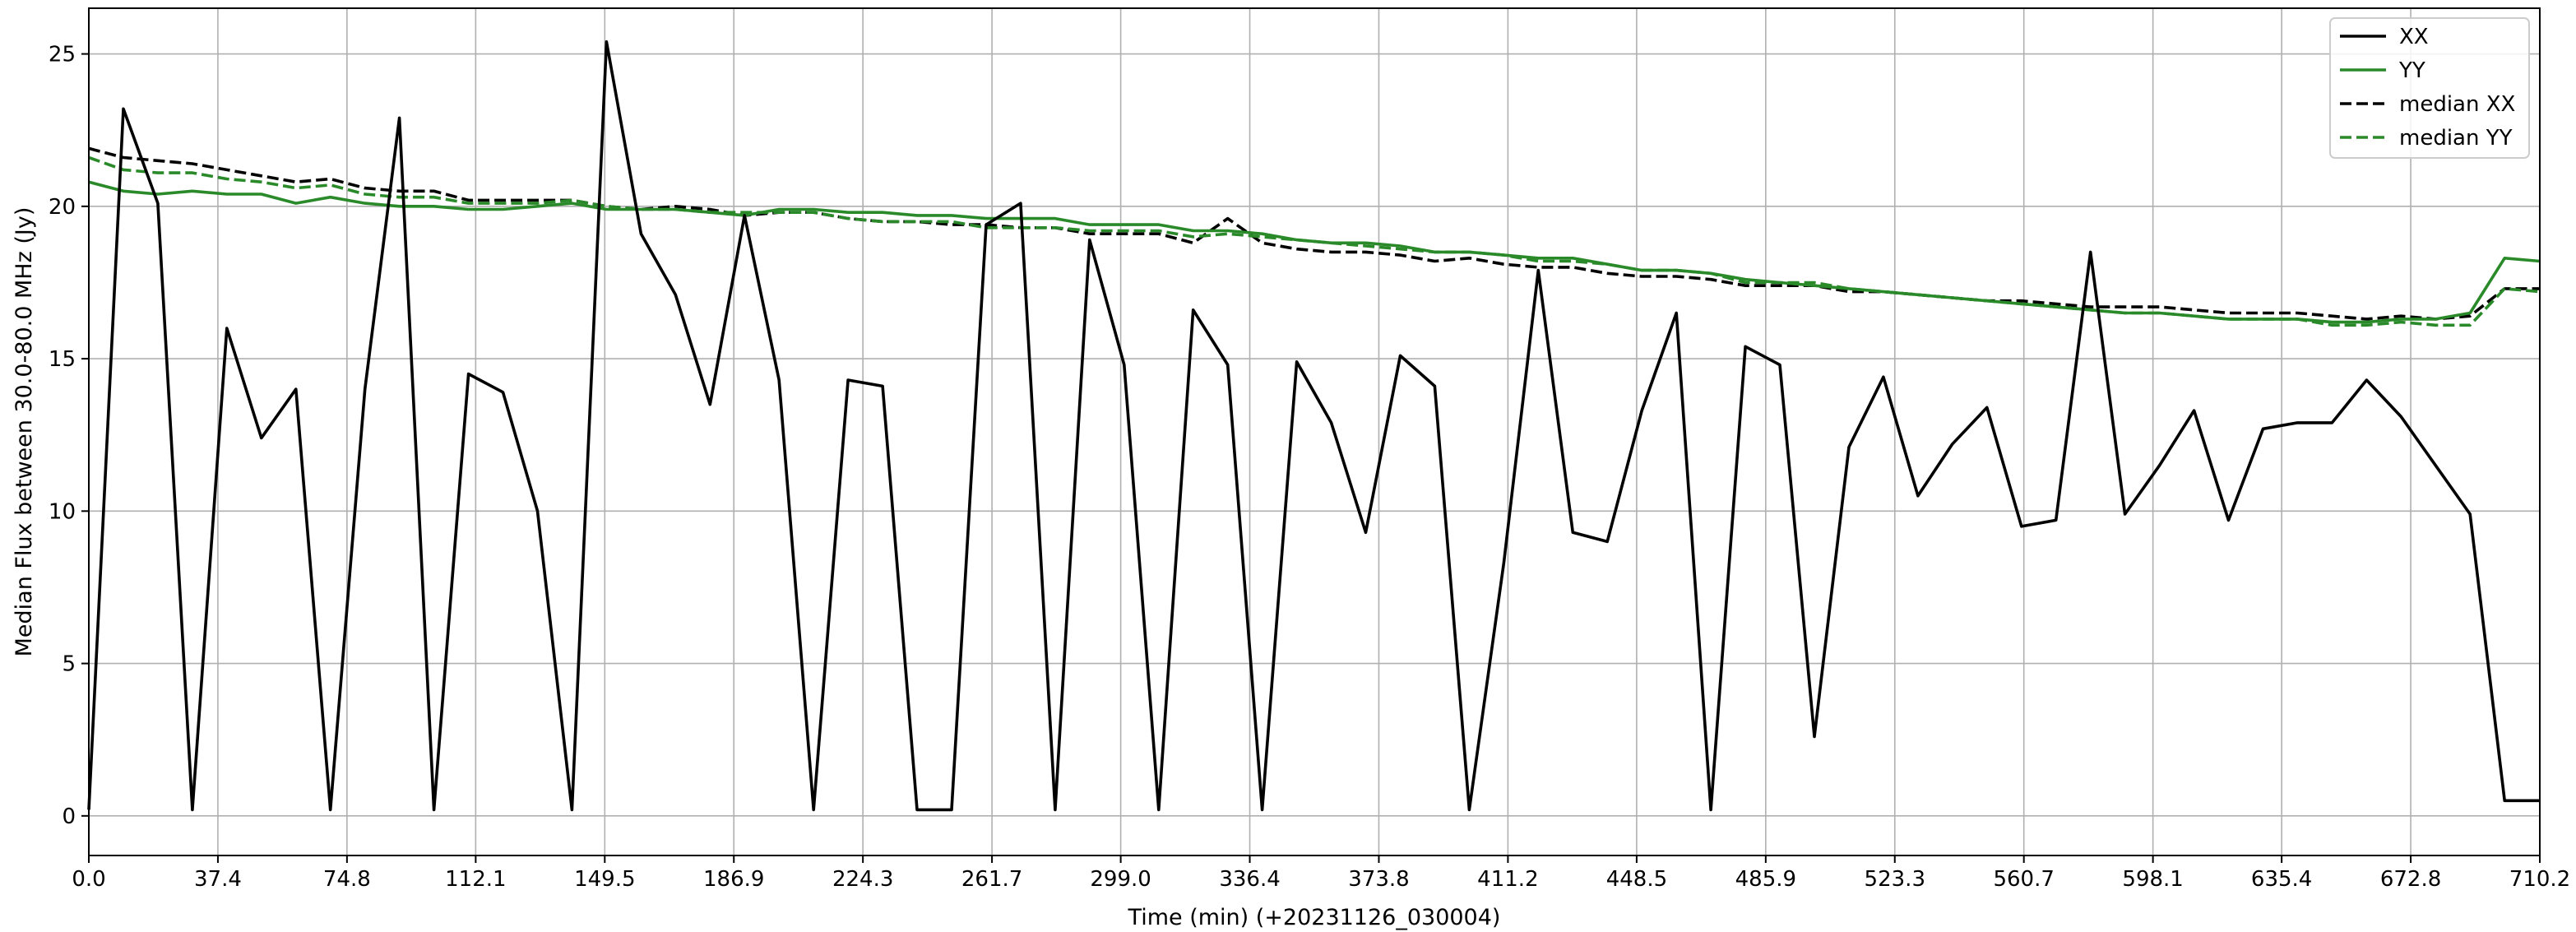 The width and height of the screenshot is (2576, 932). Describe the element at coordinates (63, 511) in the screenshot. I see `y-tick-label: 10` at that location.